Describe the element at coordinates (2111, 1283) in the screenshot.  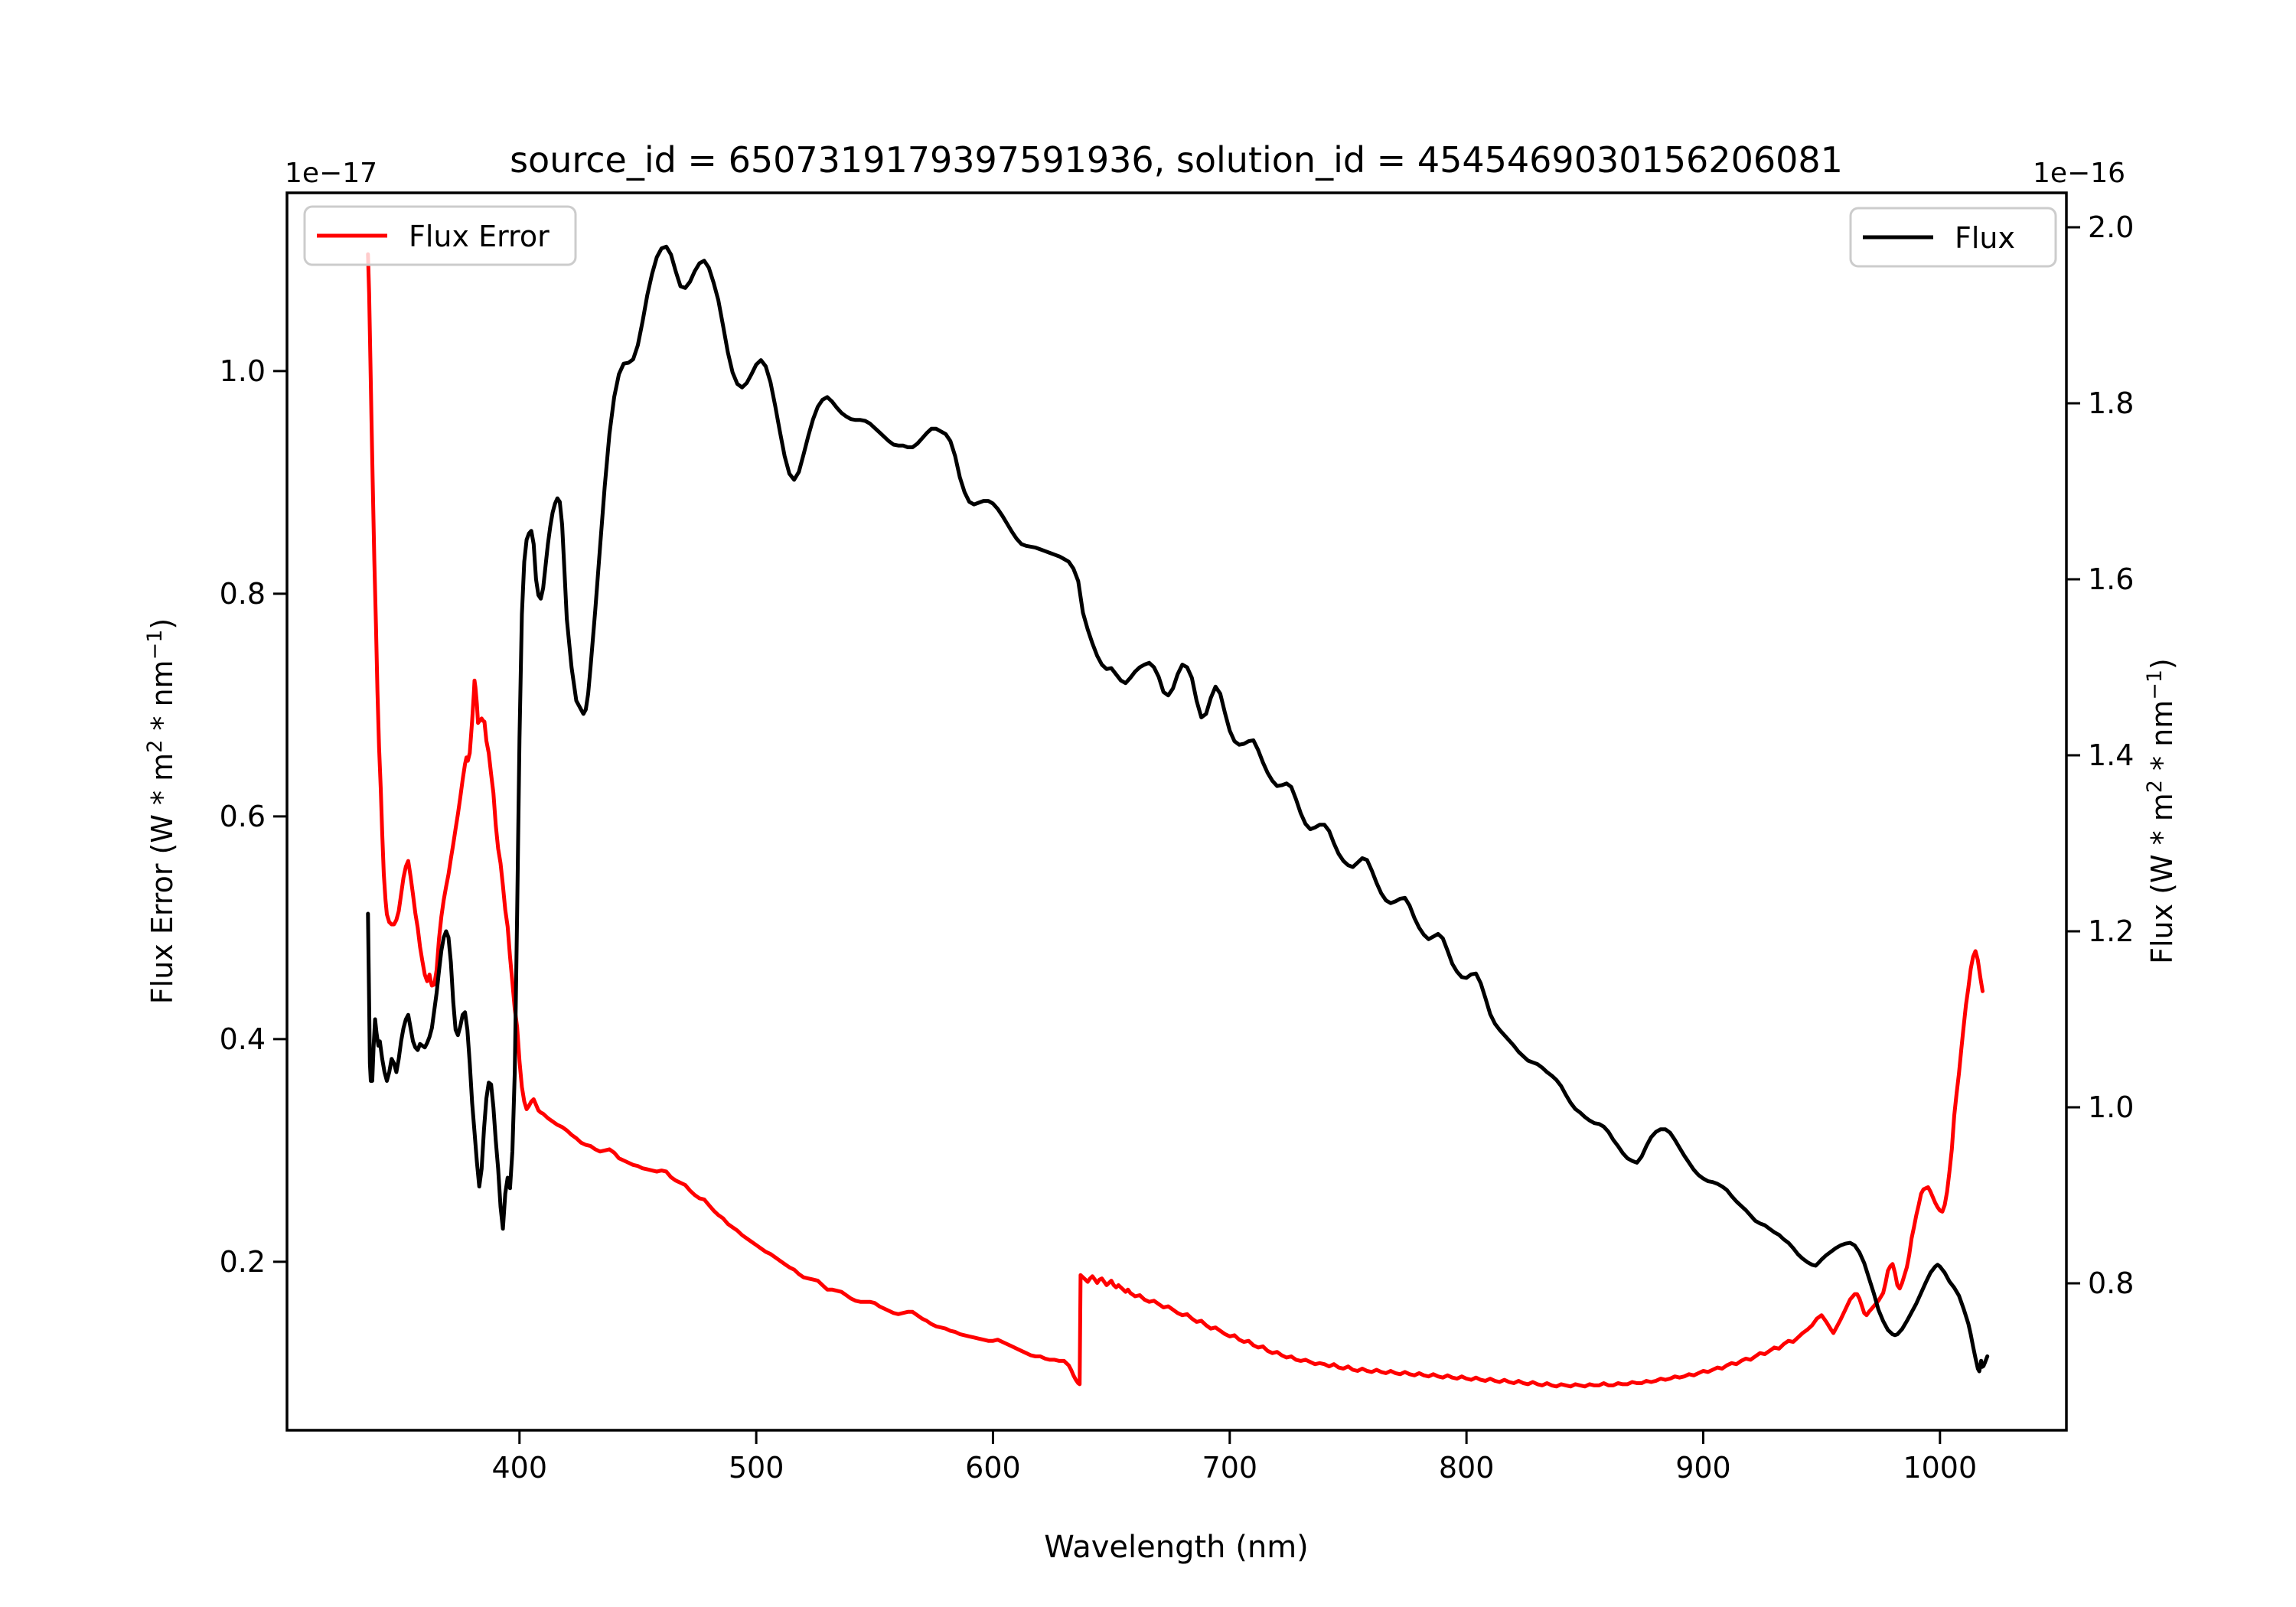
I see `y-right-tick-label: 0.8` at that location.